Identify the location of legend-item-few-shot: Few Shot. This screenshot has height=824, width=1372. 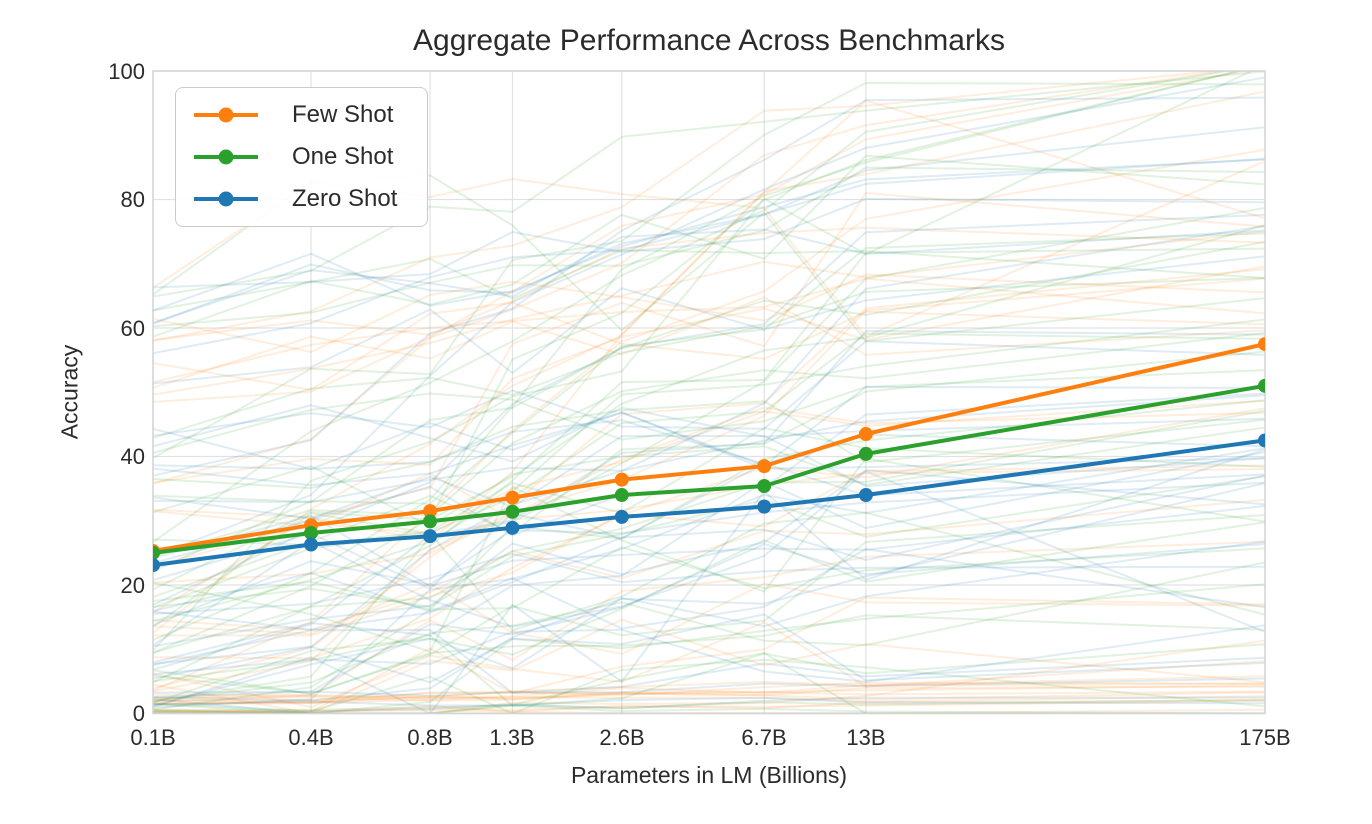
(301, 115).